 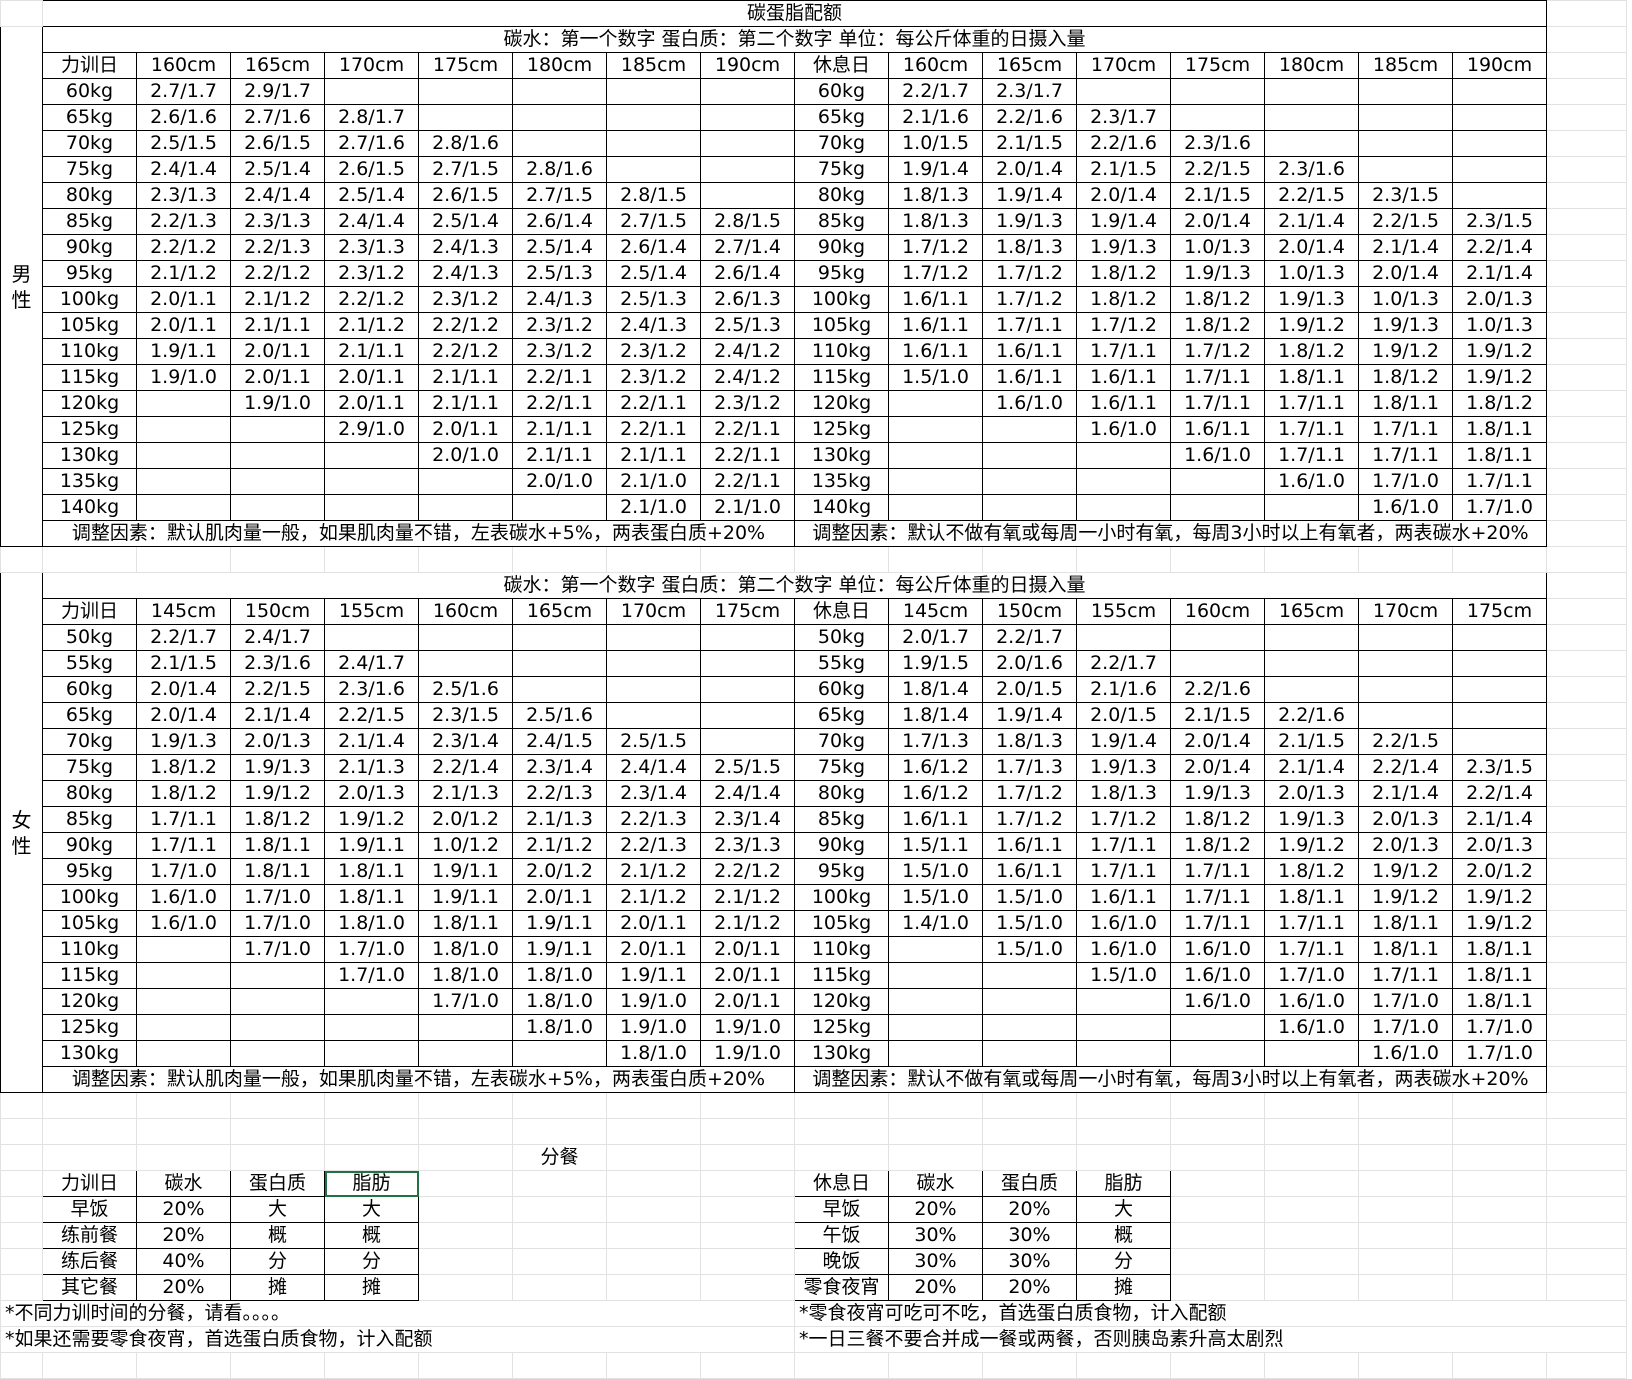 I want to click on male-weight-train: 75kg, so click(x=89, y=169).